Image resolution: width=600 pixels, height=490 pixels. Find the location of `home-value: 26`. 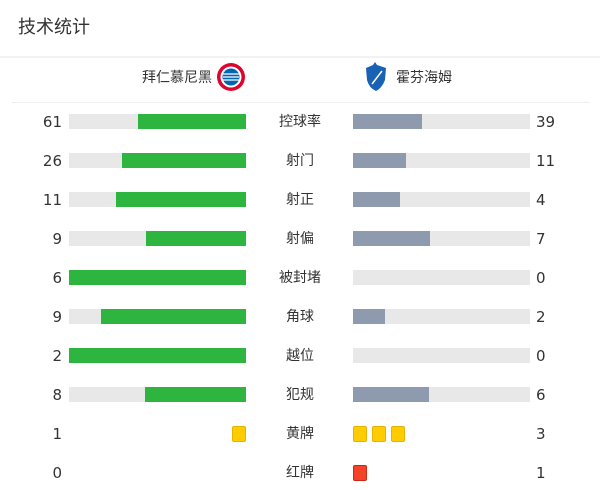

home-value: 26 is located at coordinates (52, 161).